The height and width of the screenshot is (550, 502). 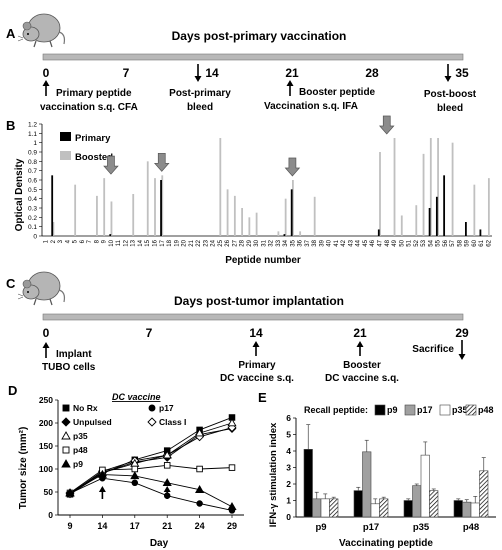 What do you see at coordinates (46, 469) in the screenshot?
I see `chart-d-y-tick-label: 100` at bounding box center [46, 469].